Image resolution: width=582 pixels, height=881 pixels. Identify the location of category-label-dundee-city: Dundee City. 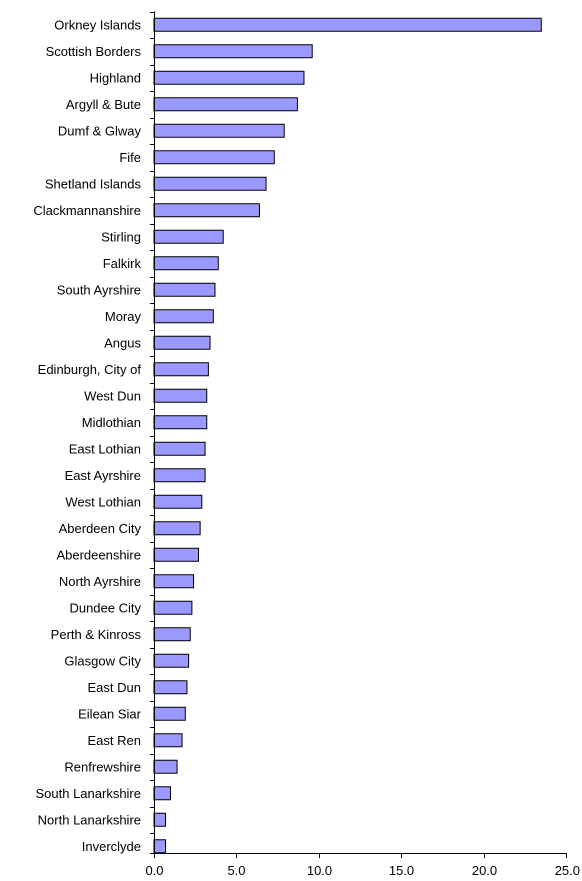
(105, 607).